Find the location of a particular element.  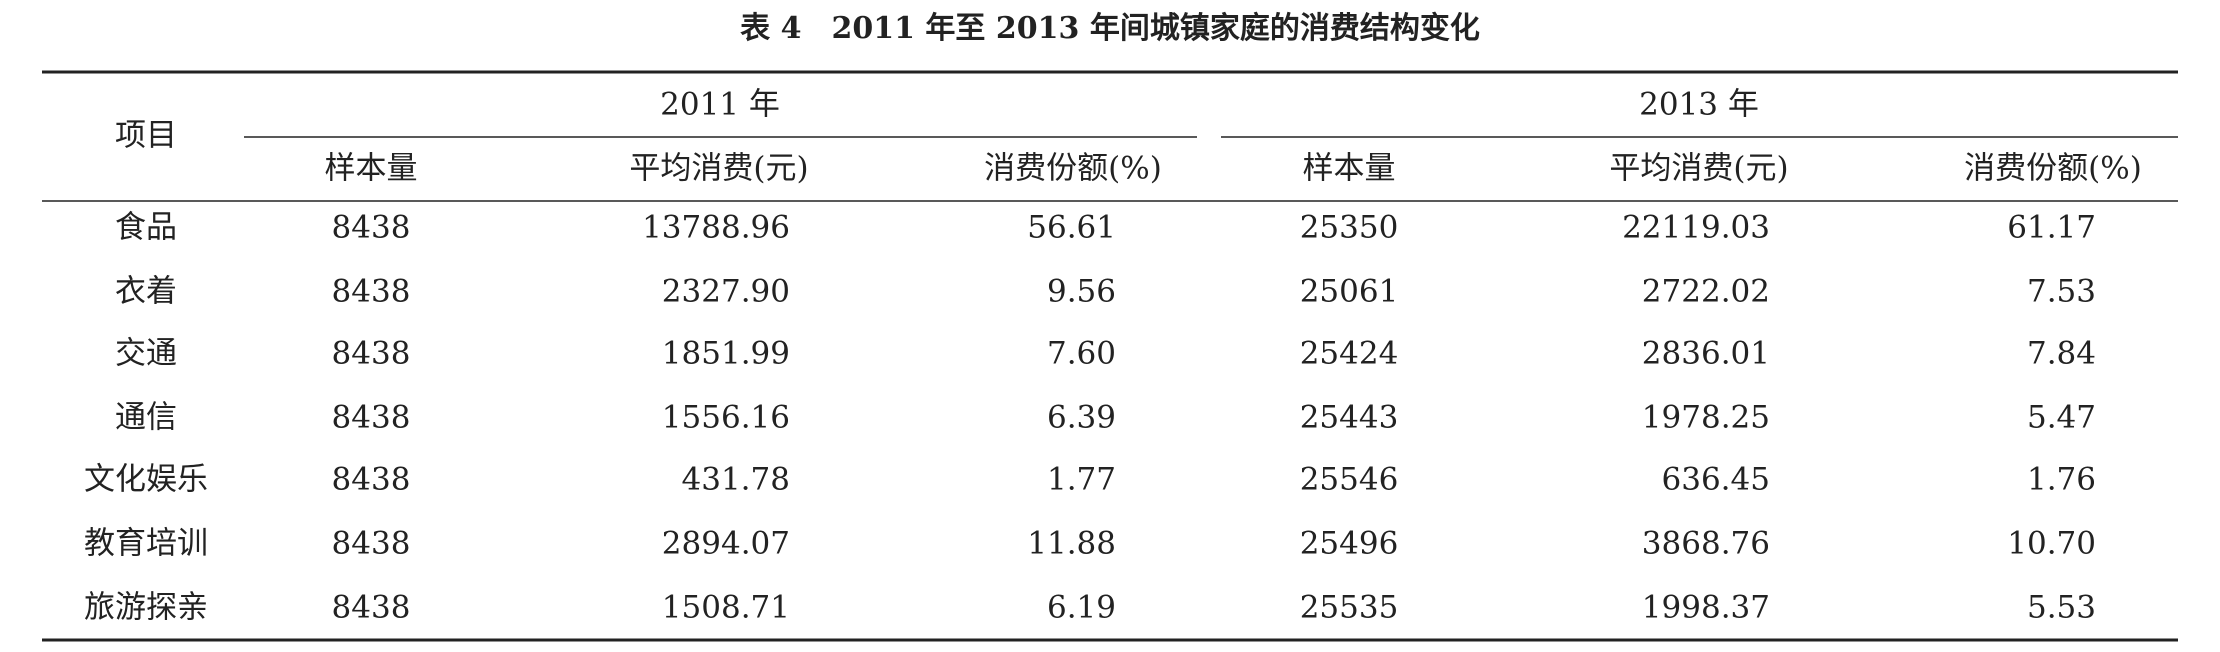

cell: 1978.25 is located at coordinates (1706, 418).